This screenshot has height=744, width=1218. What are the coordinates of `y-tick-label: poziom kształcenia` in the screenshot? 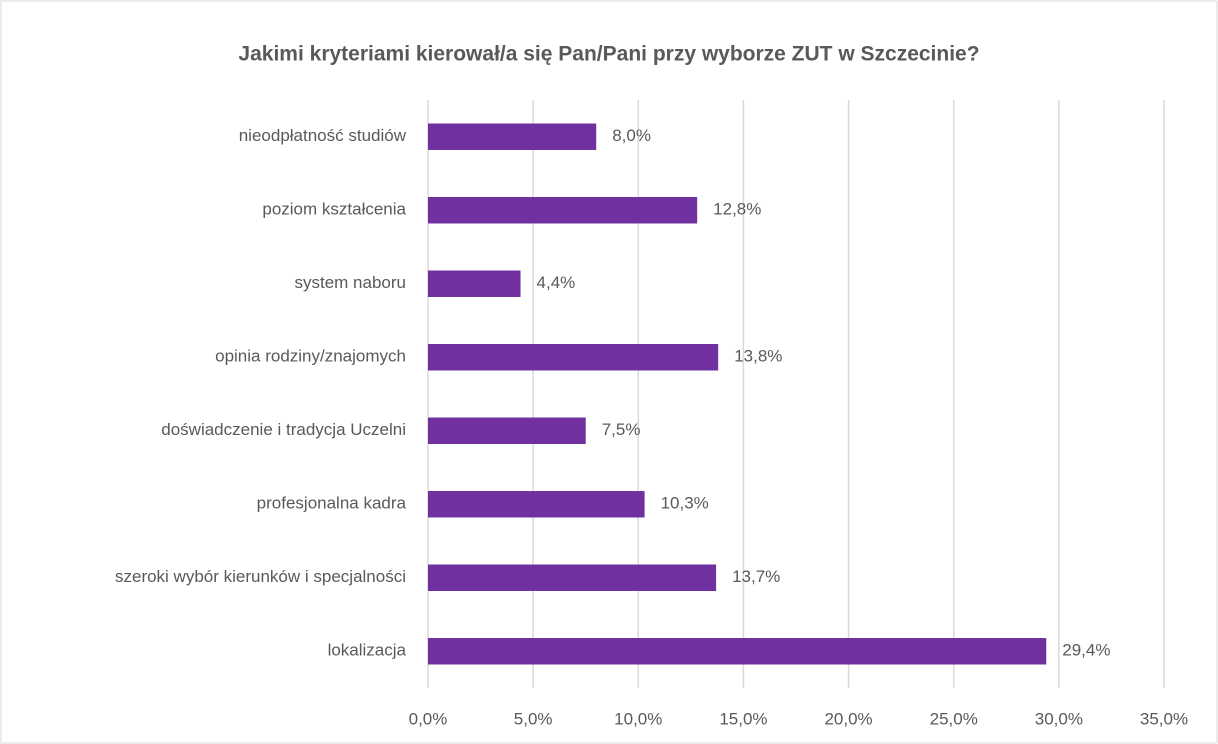 It's located at (334, 209).